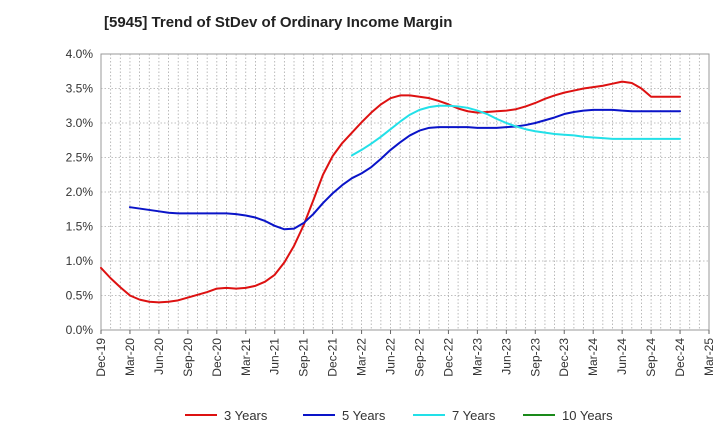 The image size is (720, 440). I want to click on x-tick-label: Dec-21, so click(333, 357).